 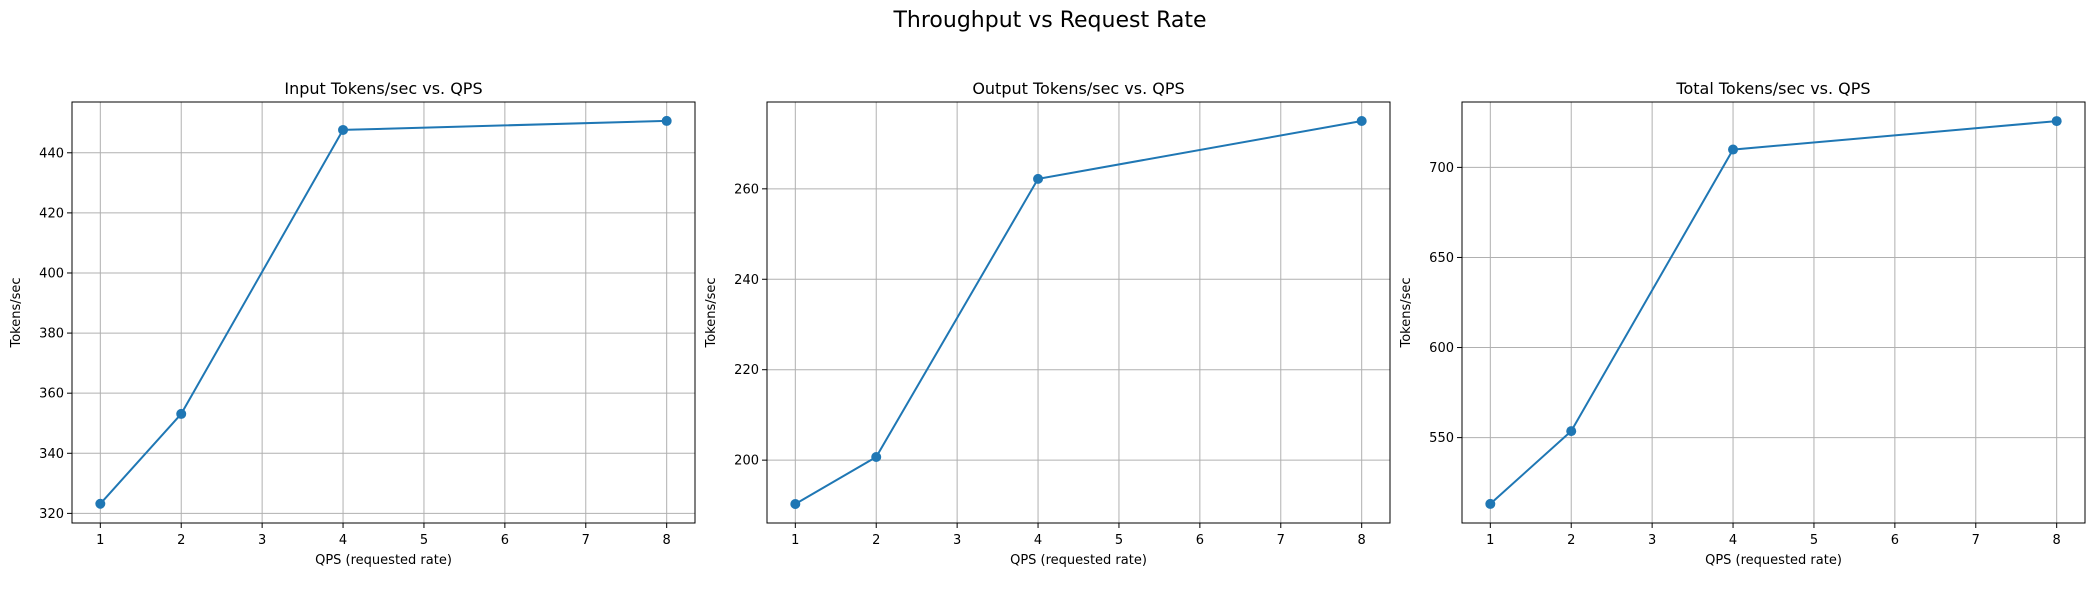 I want to click on y-tick-label: 360, so click(x=51, y=394).